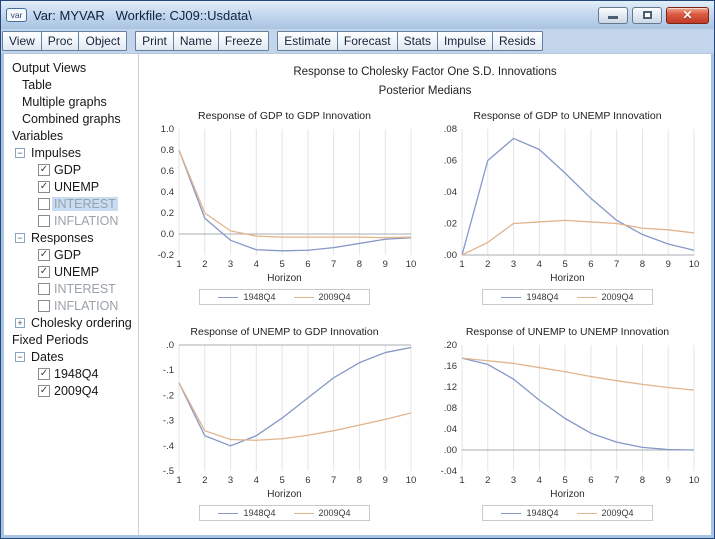 Image resolution: width=715 pixels, height=539 pixels. I want to click on minimize-button, so click(613, 15).